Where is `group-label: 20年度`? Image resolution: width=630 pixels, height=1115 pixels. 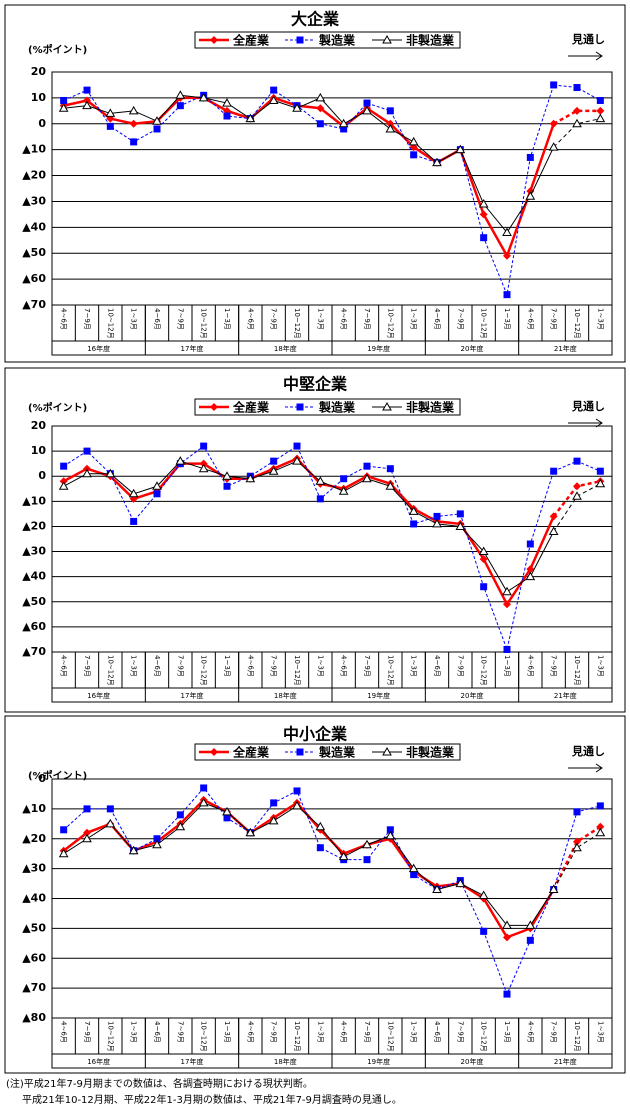
group-label: 20年度 is located at coordinates (472, 348).